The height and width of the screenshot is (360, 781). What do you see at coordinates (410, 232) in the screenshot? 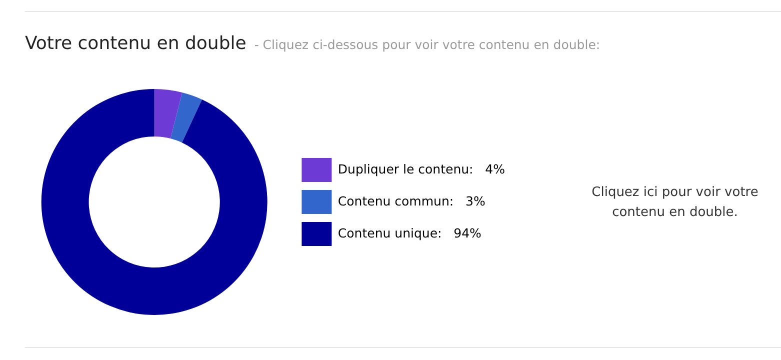
I see `legend-label: Contenu unique: 94%` at bounding box center [410, 232].